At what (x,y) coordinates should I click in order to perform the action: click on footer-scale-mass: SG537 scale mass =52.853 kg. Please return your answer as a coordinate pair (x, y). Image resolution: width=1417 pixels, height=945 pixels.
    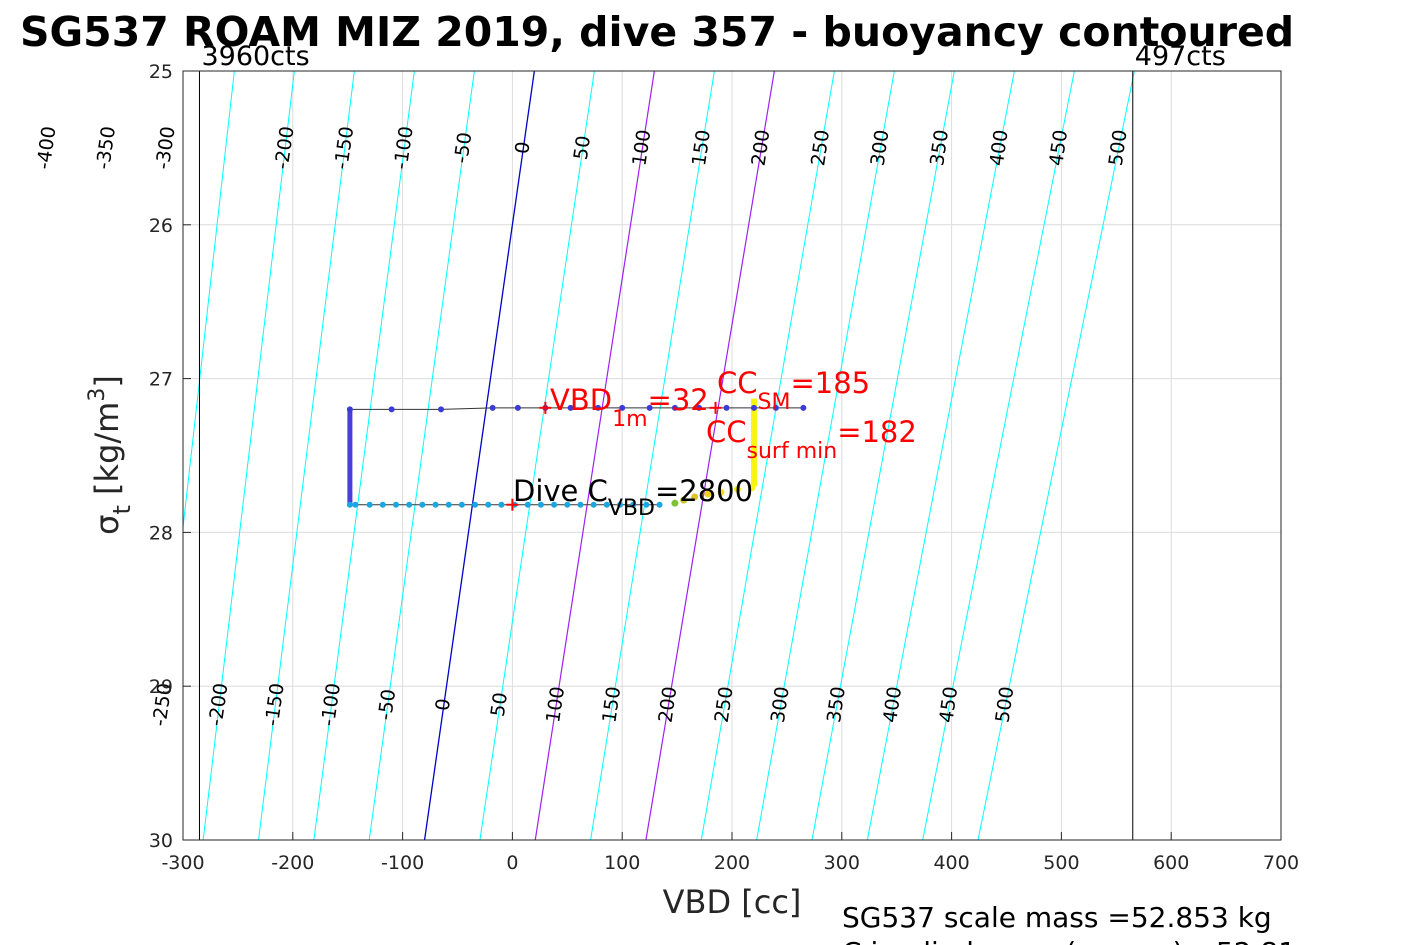
    Looking at the image, I should click on (1057, 917).